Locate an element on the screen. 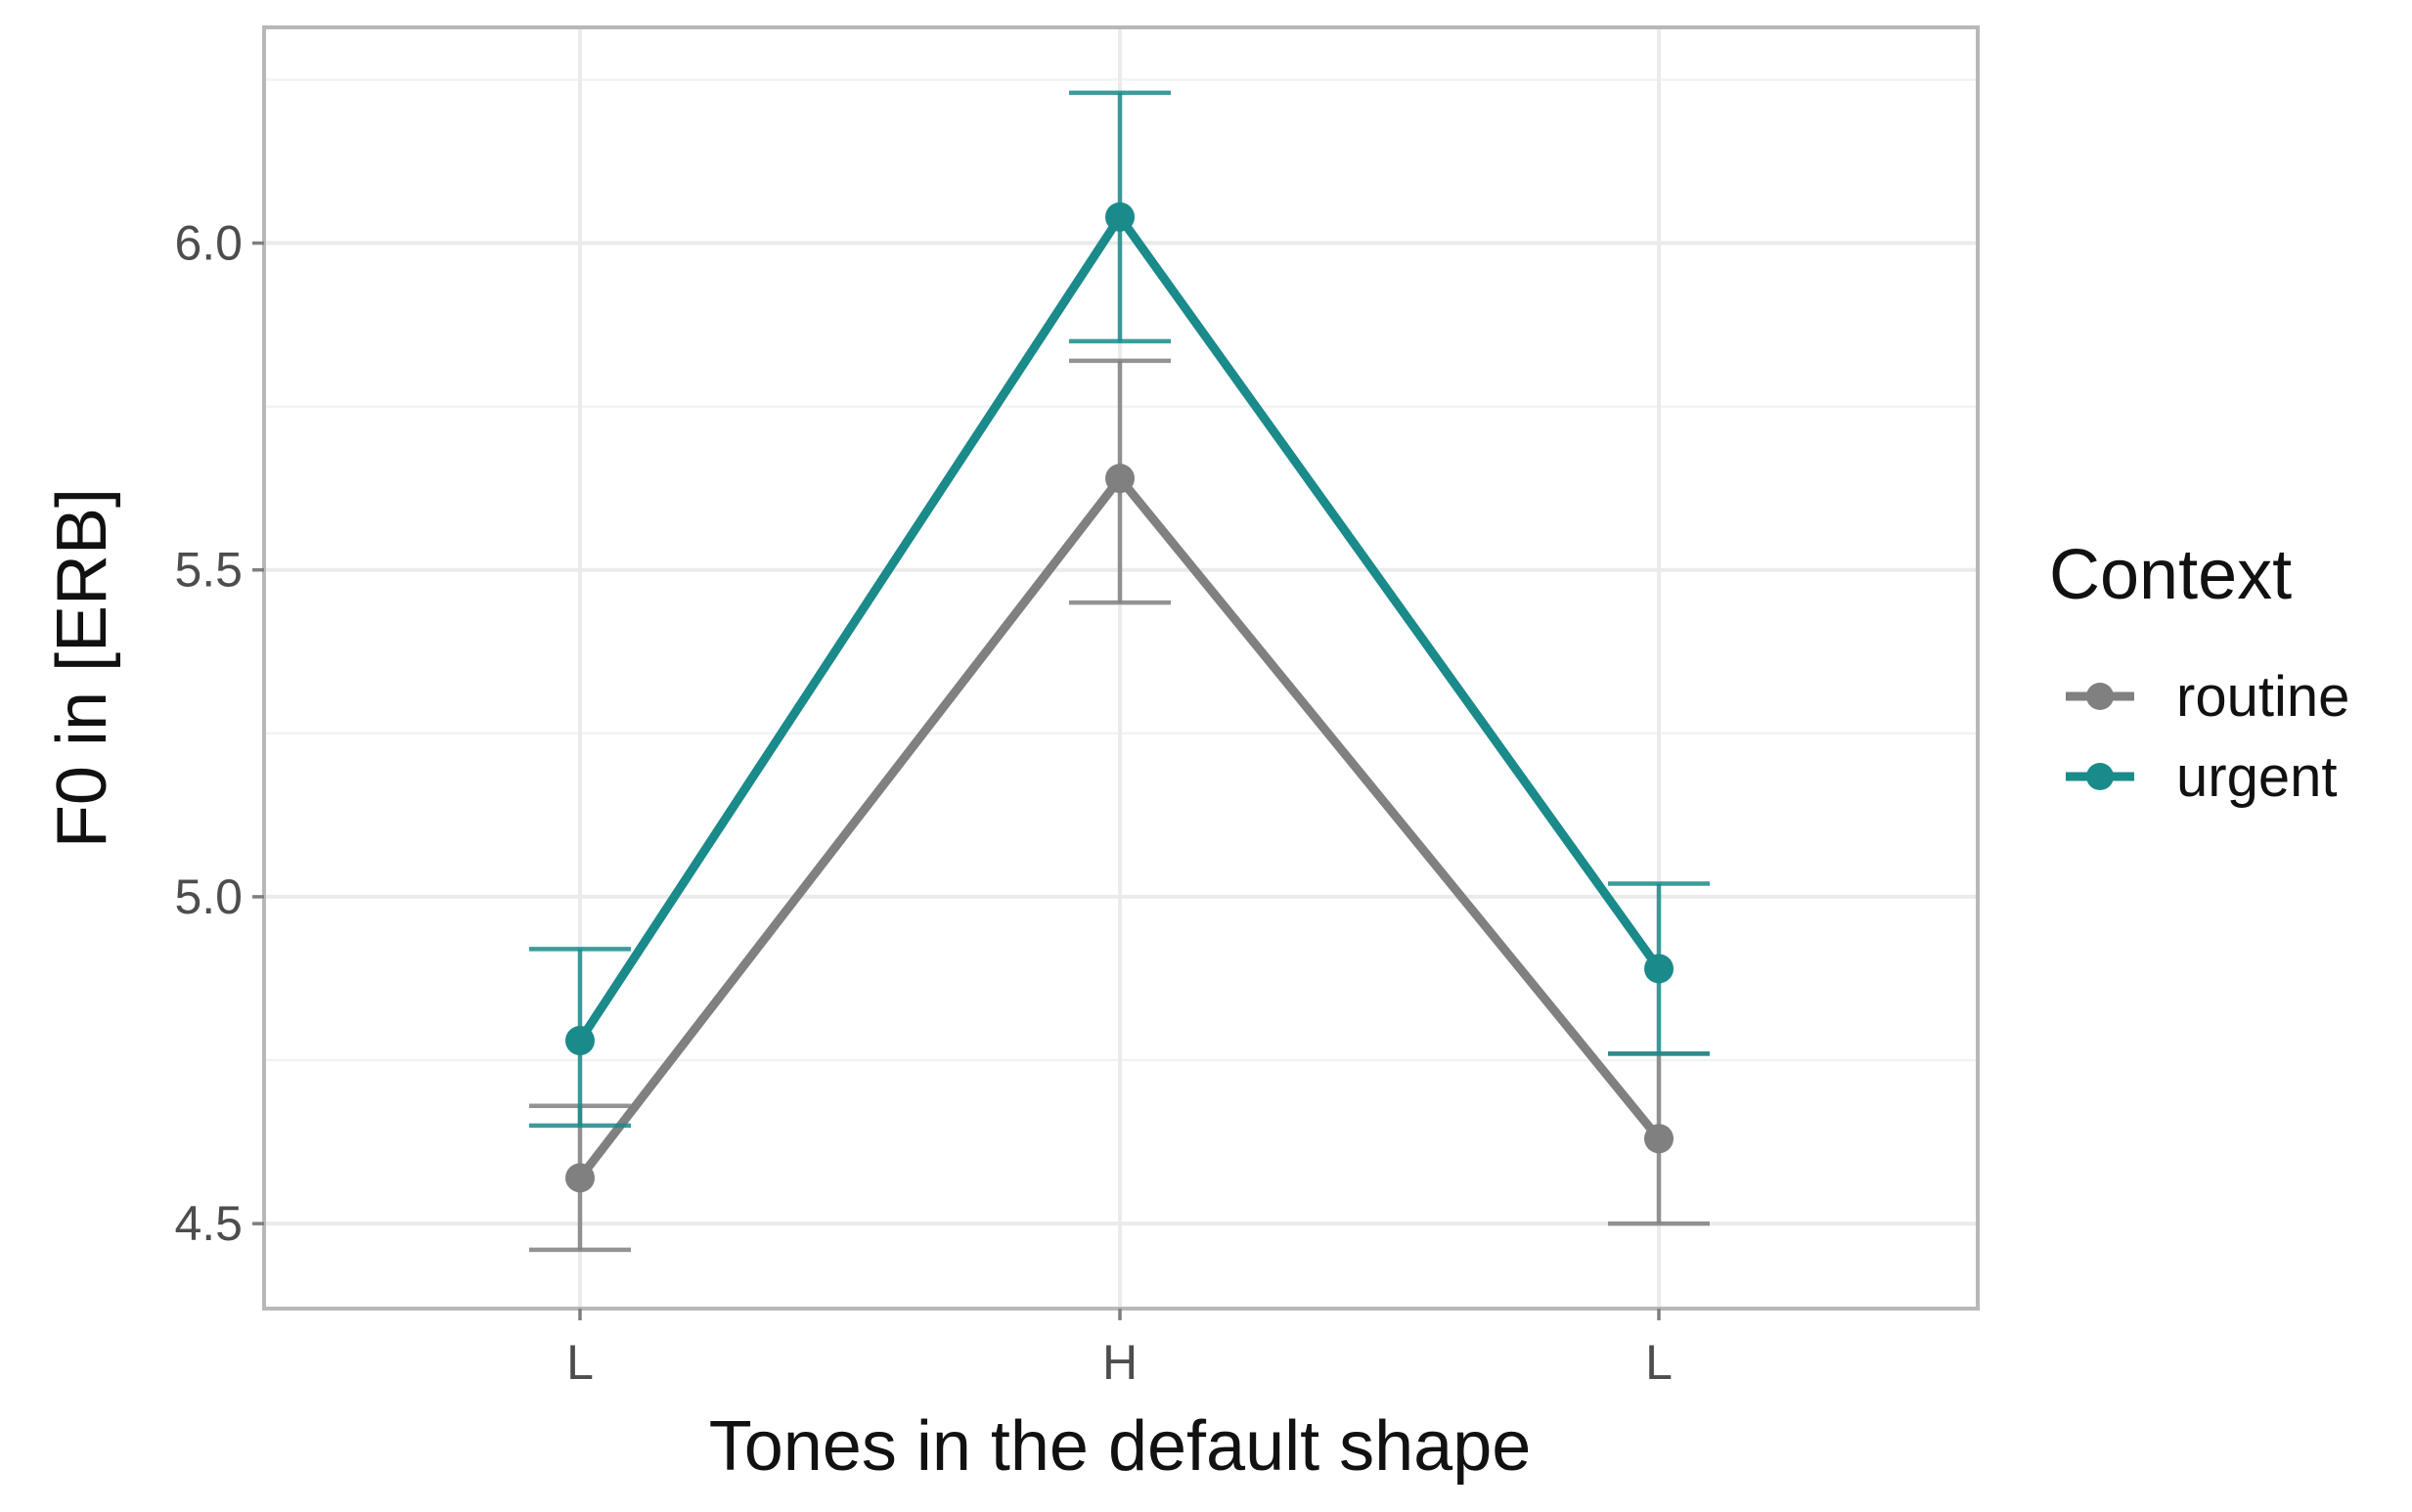  legend-entry-urgent: urgent is located at coordinates (2201, 777).